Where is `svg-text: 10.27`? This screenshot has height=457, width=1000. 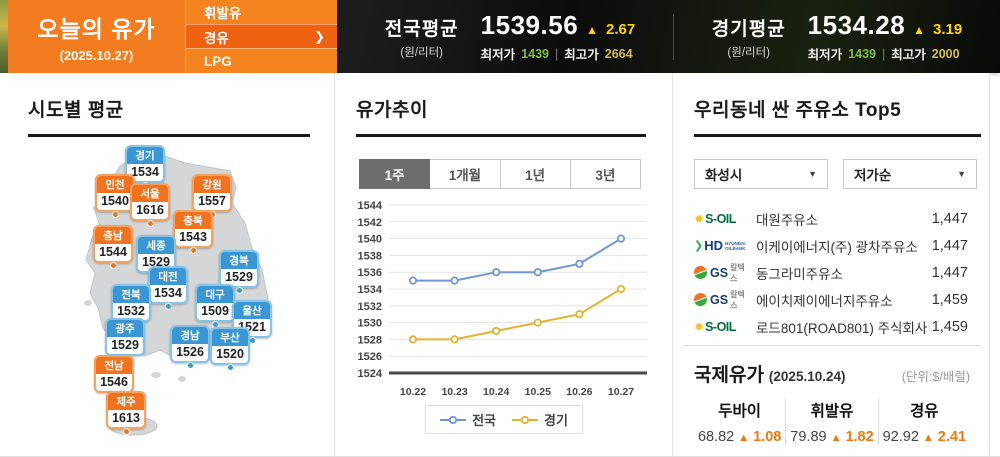
svg-text: 10.27 is located at coordinates (621, 392).